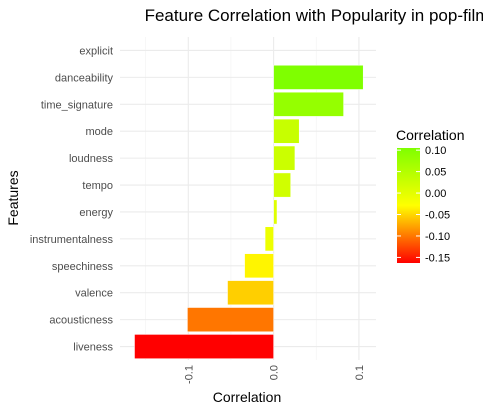 This screenshot has width=483, height=412. Describe the element at coordinates (96, 51) in the screenshot. I see `category-label: explicit` at that location.